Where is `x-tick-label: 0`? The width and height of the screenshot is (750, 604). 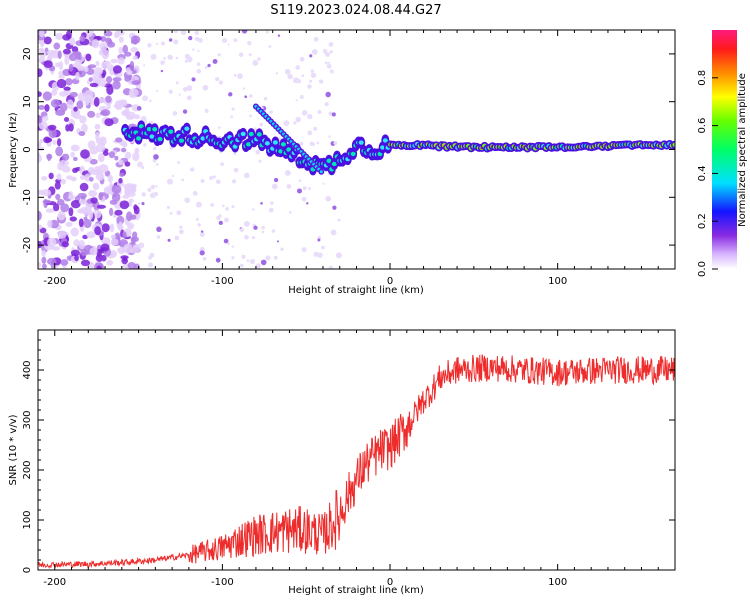
x-tick-label: 0 is located at coordinates (390, 582).